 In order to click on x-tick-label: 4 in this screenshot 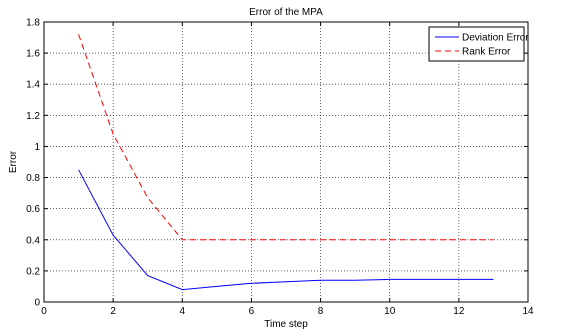, I will do `click(183, 311)`.